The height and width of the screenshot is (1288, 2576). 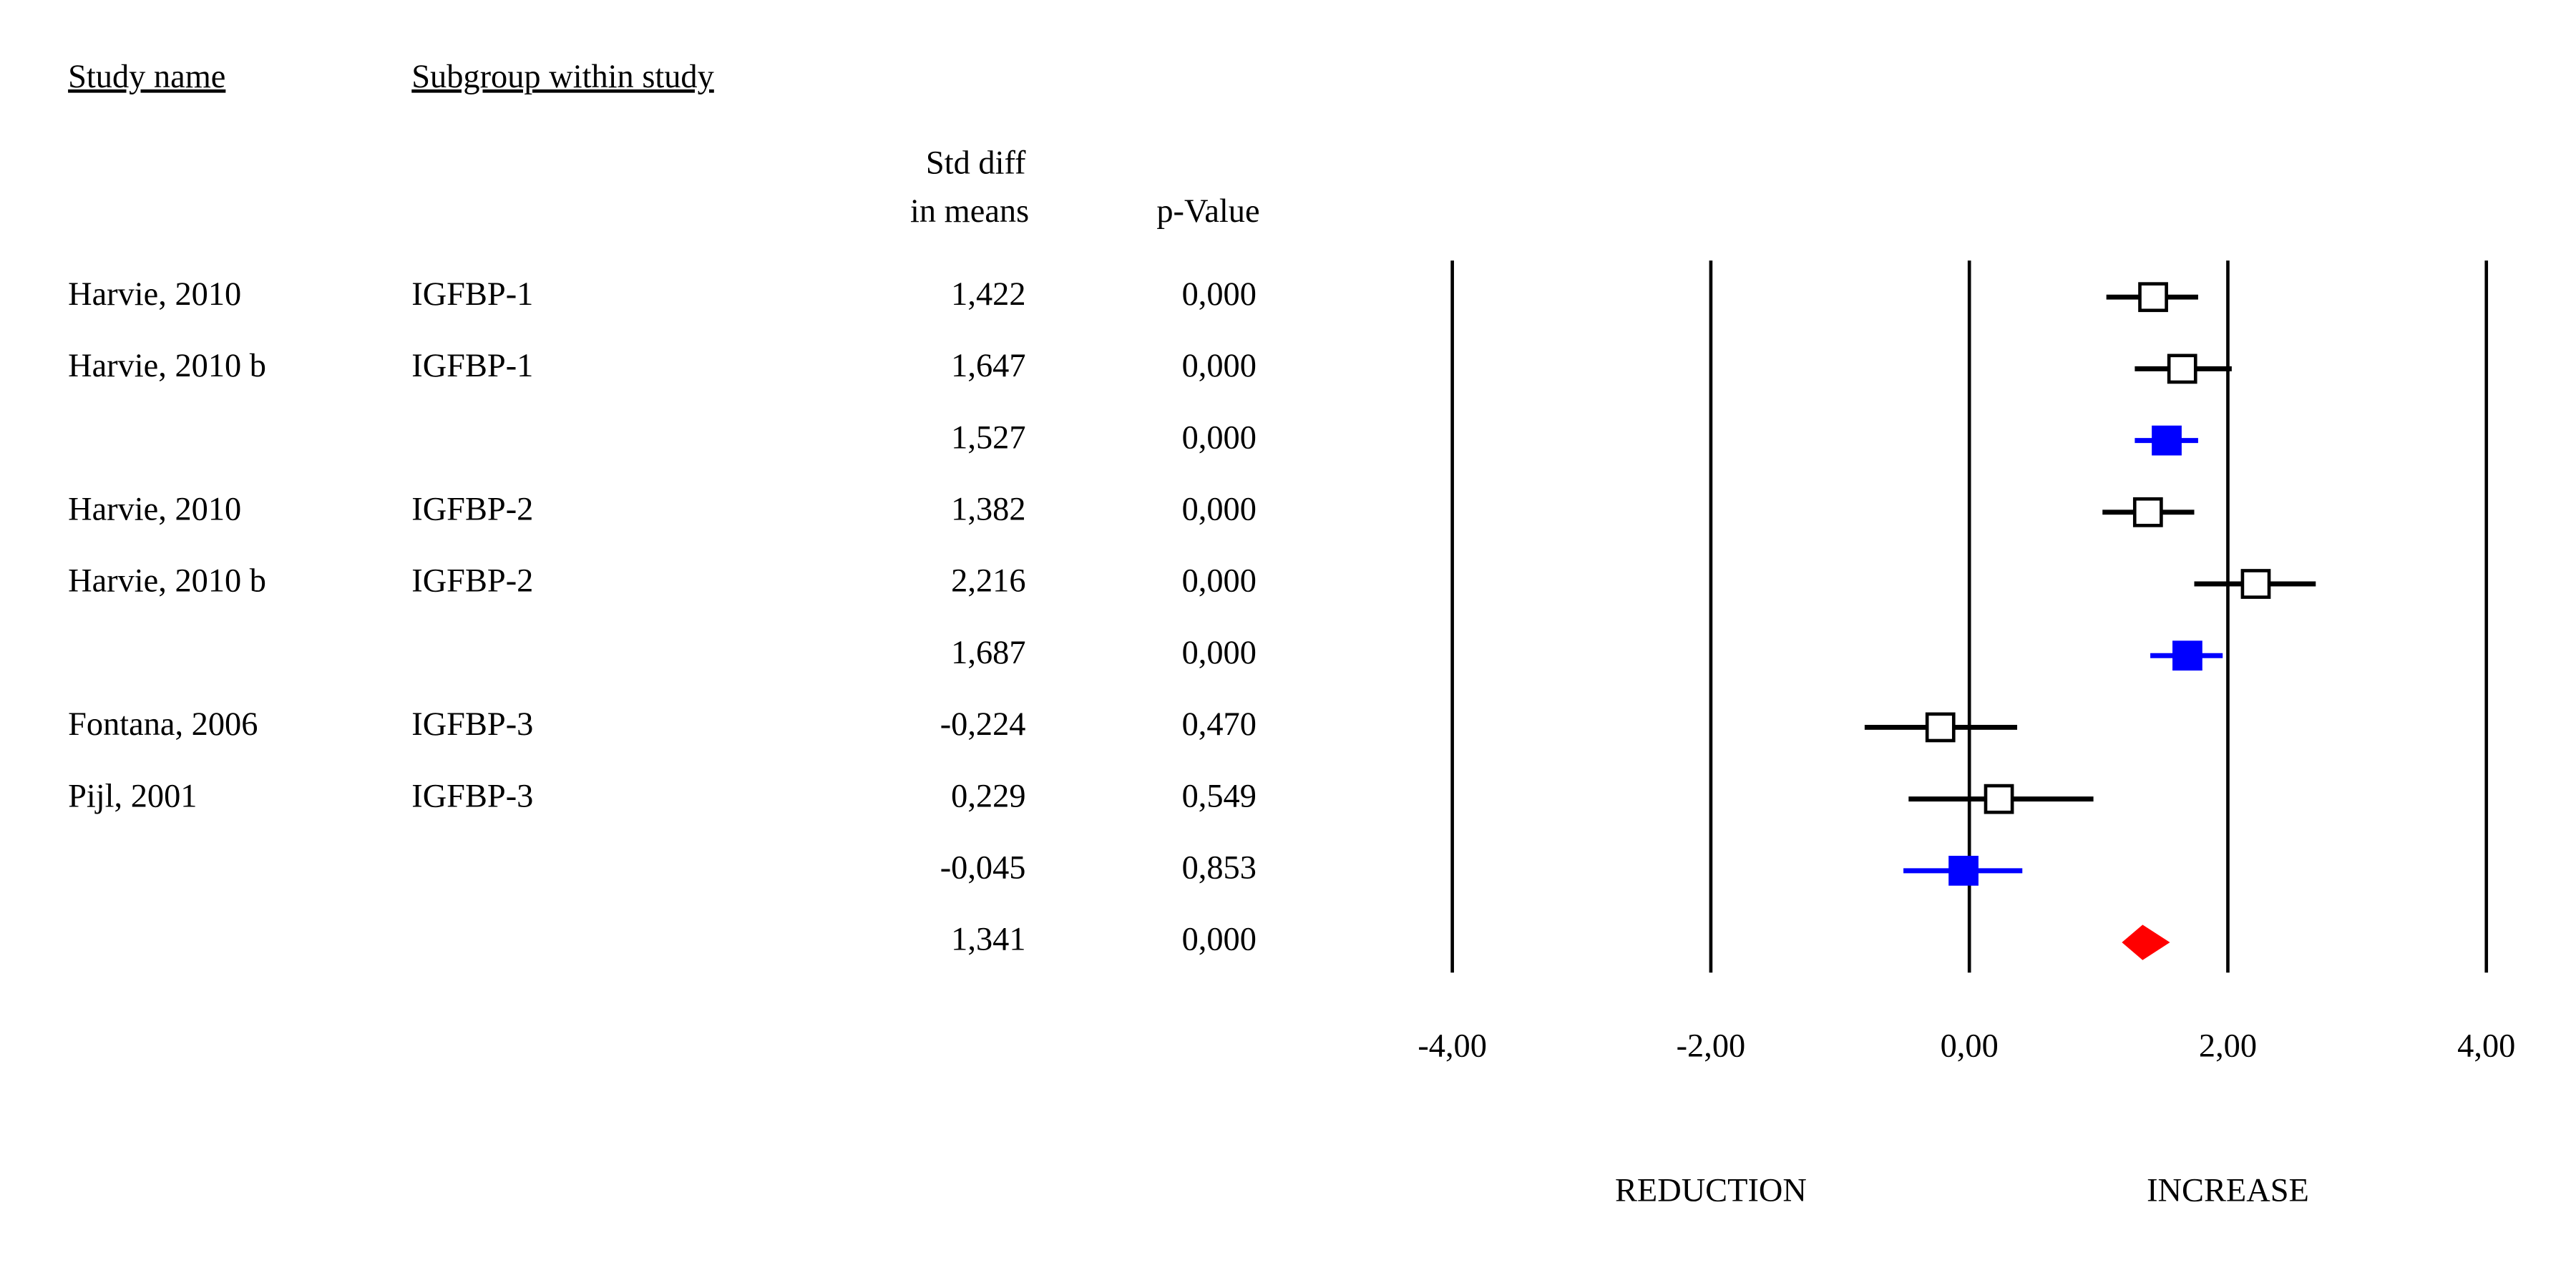 I want to click on value-label: -0,045, so click(x=983, y=867).